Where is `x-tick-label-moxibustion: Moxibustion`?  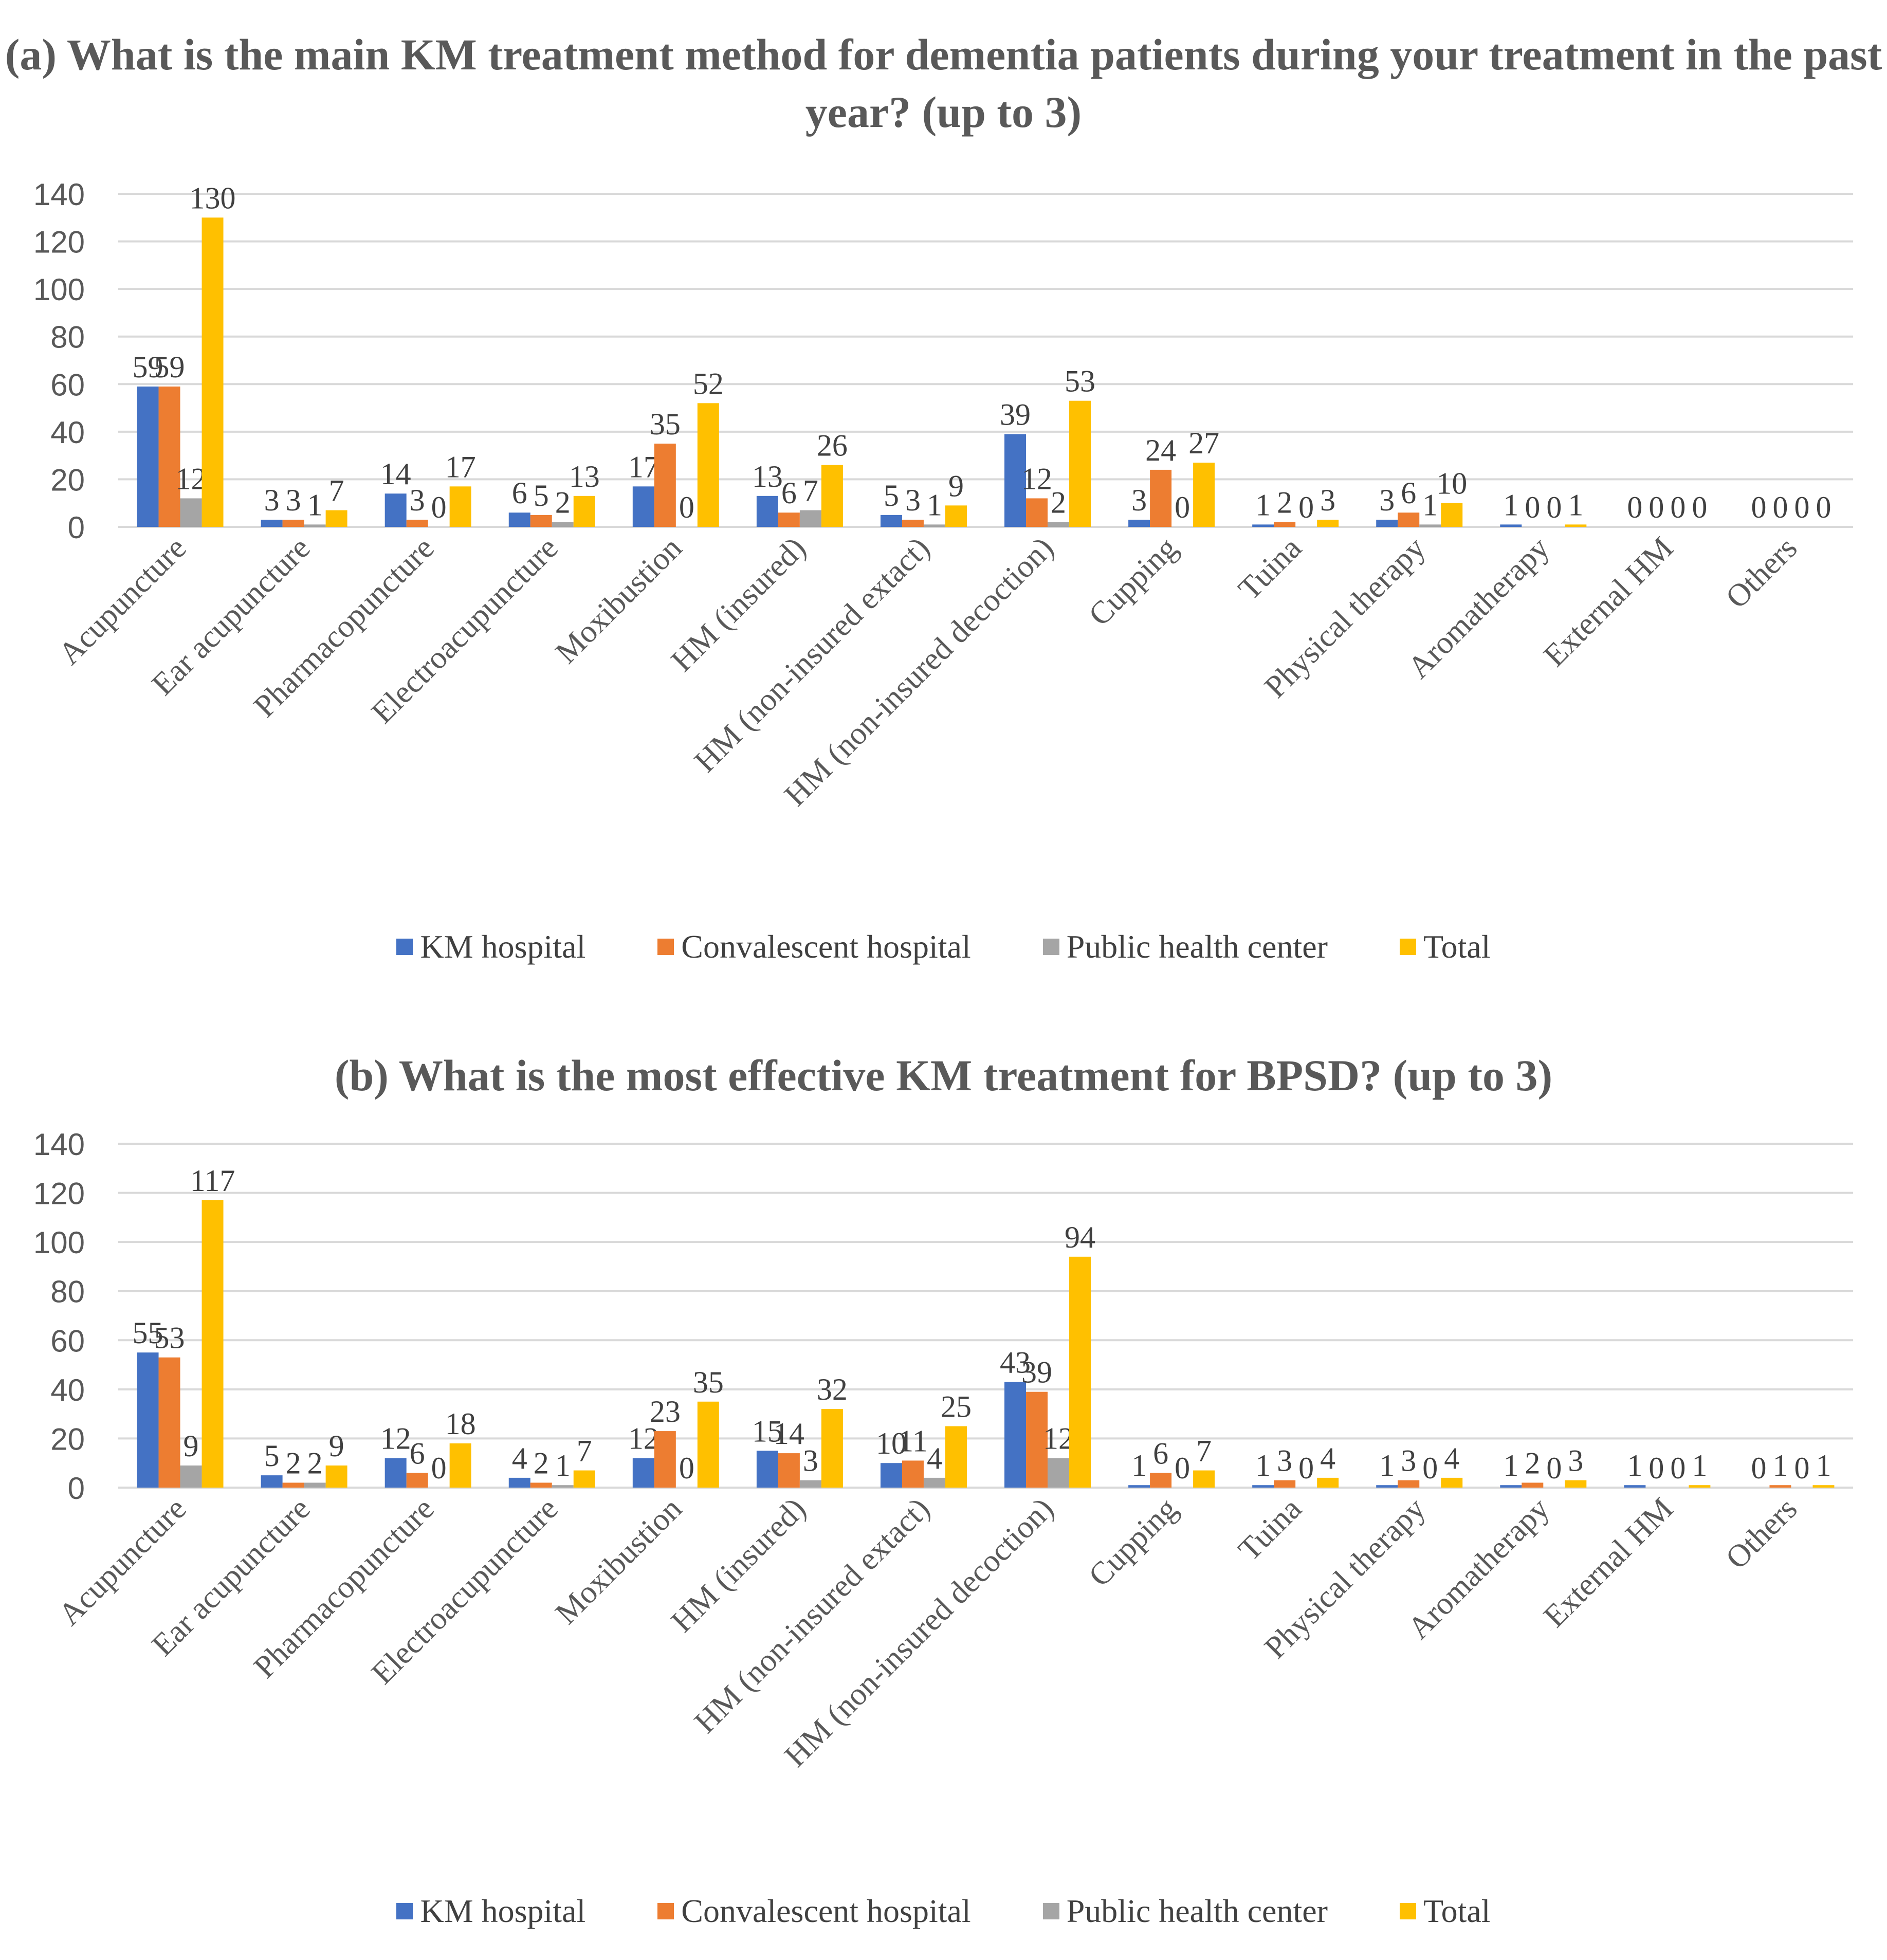 x-tick-label-moxibustion: Moxibustion is located at coordinates (619, 600).